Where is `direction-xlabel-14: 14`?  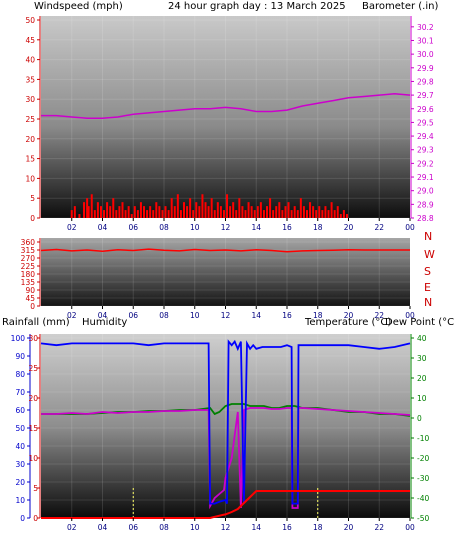 direction-xlabel-14: 14 is located at coordinates (256, 315).